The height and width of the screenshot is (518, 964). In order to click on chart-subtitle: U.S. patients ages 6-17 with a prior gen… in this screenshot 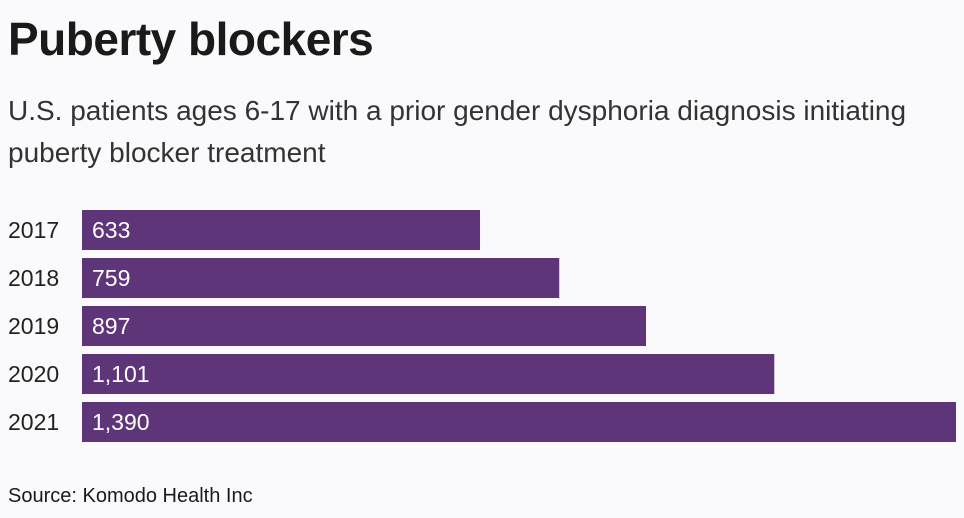, I will do `click(457, 131)`.